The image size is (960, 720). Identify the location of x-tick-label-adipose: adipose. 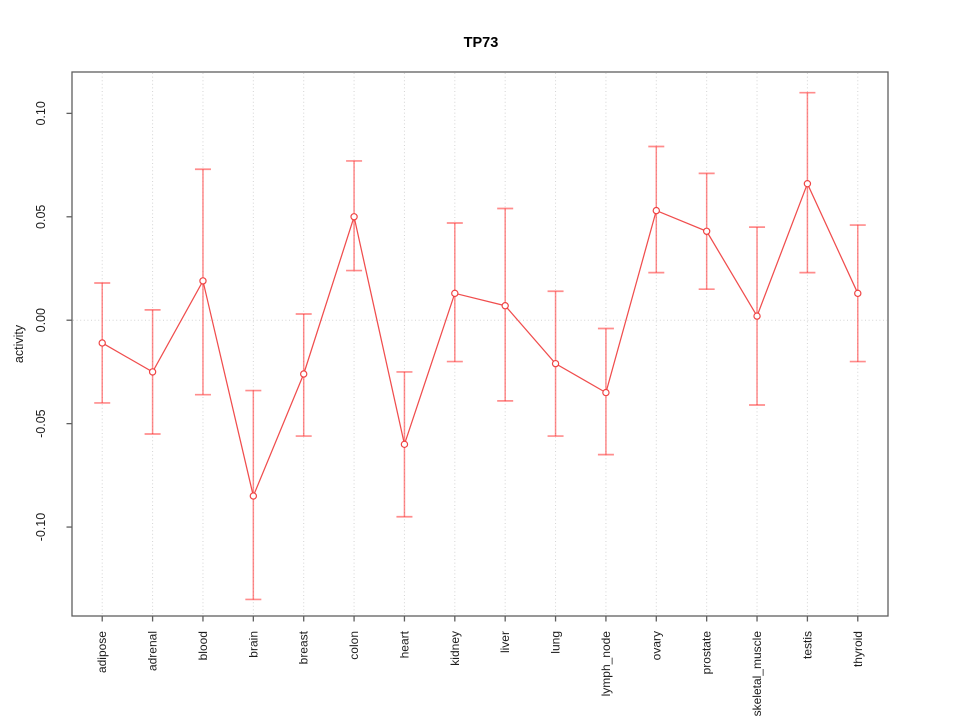
(102, 652).